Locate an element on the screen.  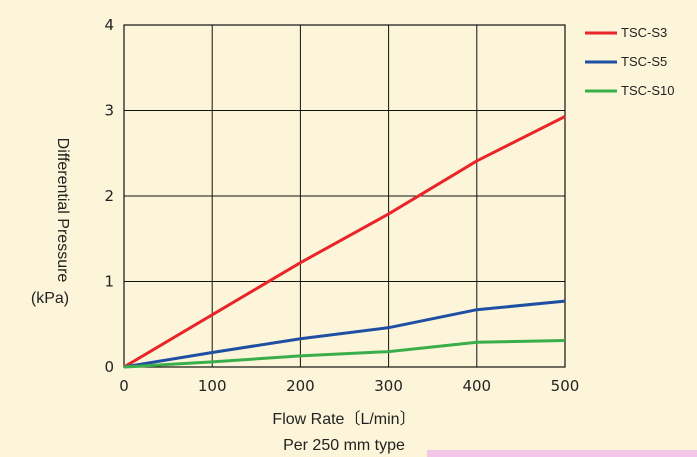
legend: TSC-S3 TSC-S5 TSC-S10 is located at coordinates (629, 61).